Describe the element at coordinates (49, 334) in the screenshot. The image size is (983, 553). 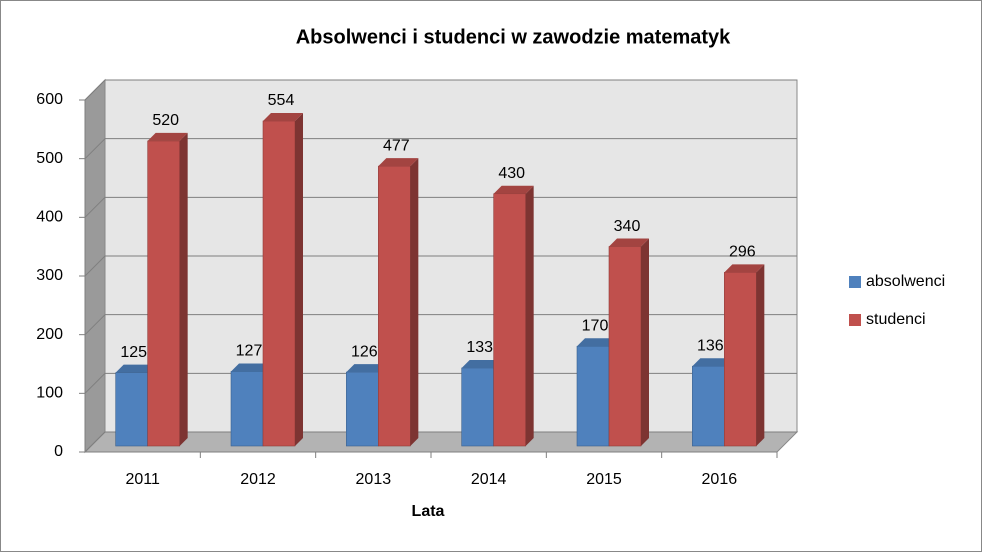
I see `y-tick-label: 200` at that location.